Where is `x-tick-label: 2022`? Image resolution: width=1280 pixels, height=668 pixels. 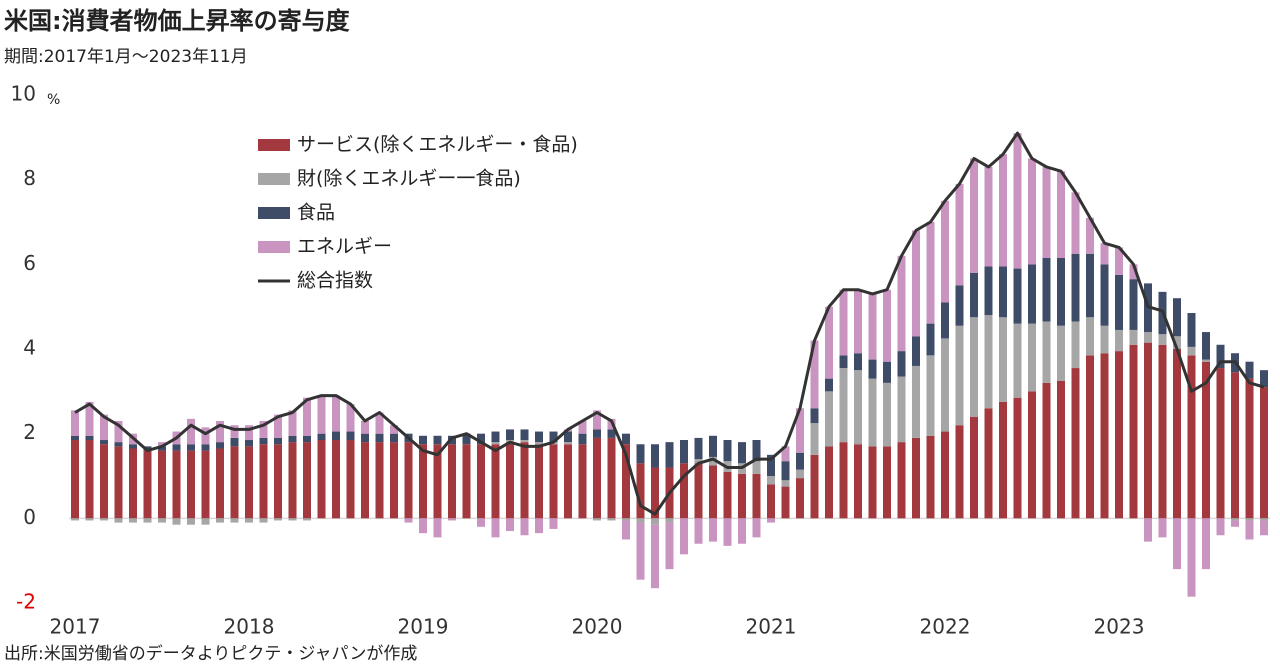
x-tick-label: 2022 is located at coordinates (945, 627).